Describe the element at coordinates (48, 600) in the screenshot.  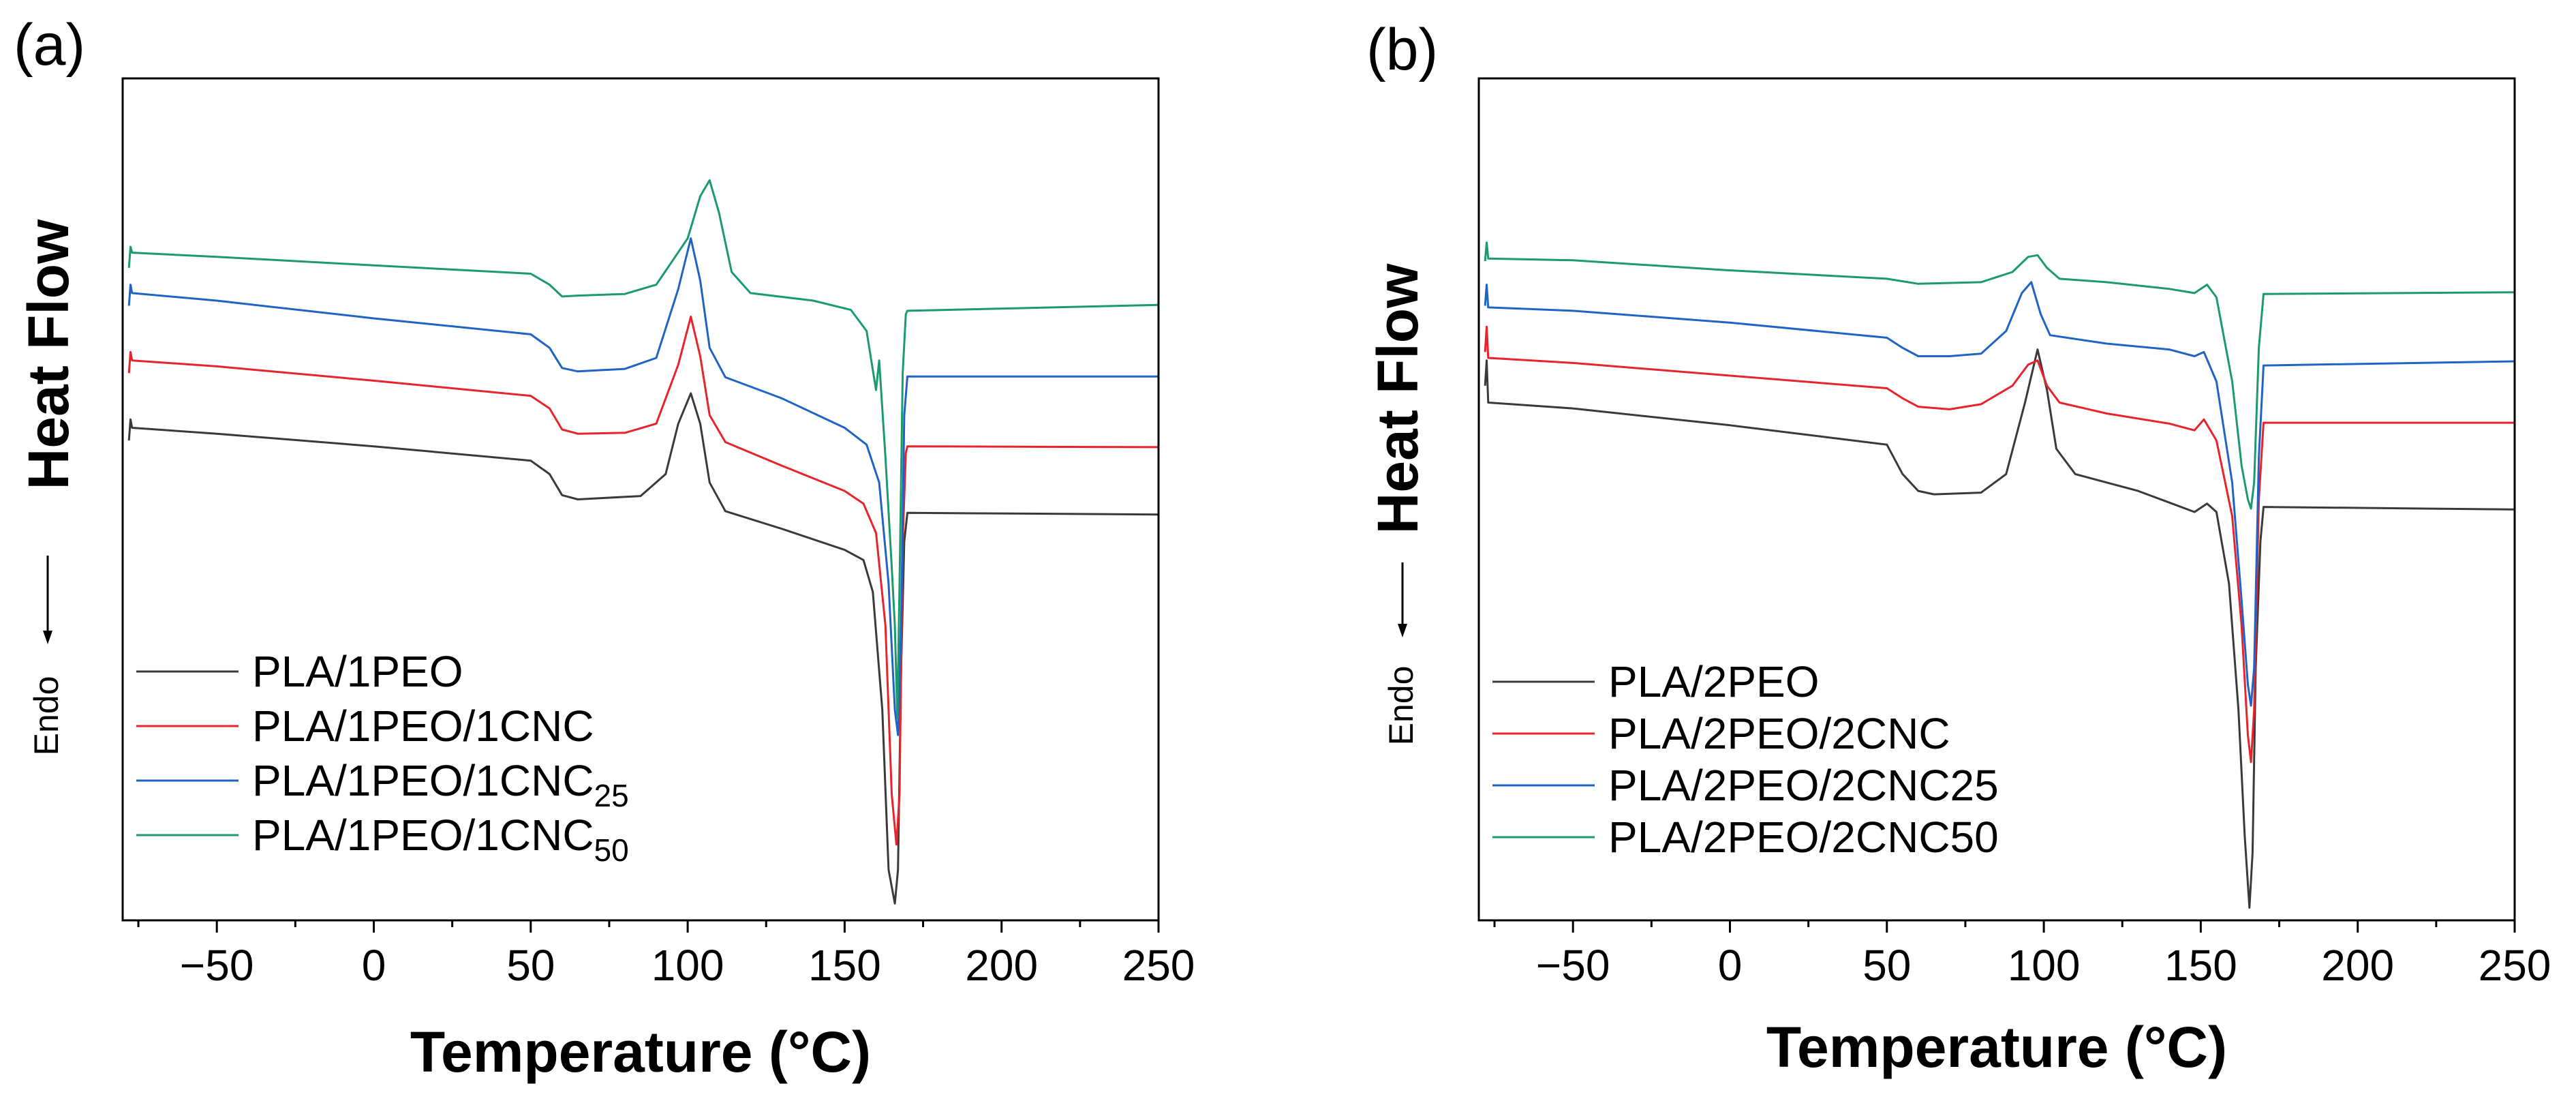
I see `panel-a-endo-arrow` at that location.